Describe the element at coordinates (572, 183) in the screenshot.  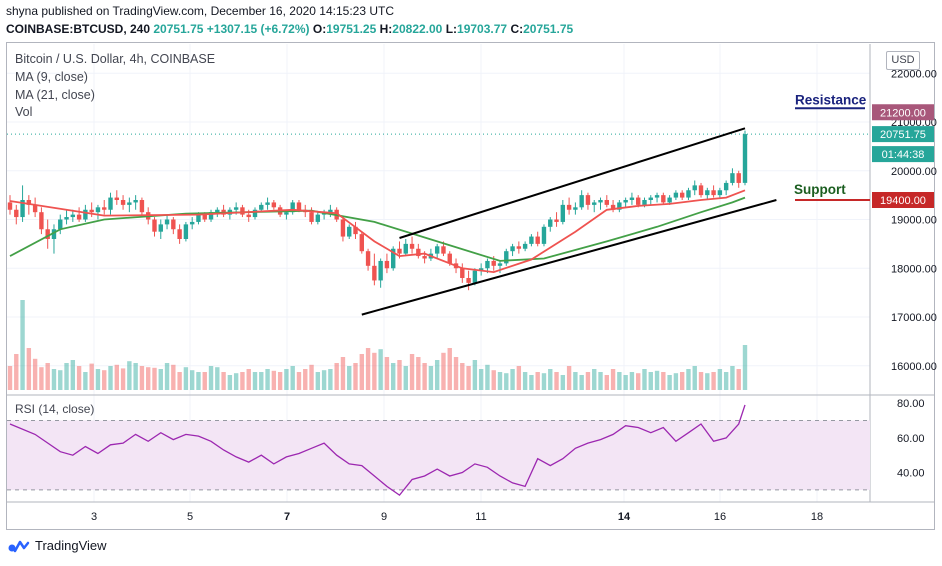
I see `channel-upper-line` at that location.